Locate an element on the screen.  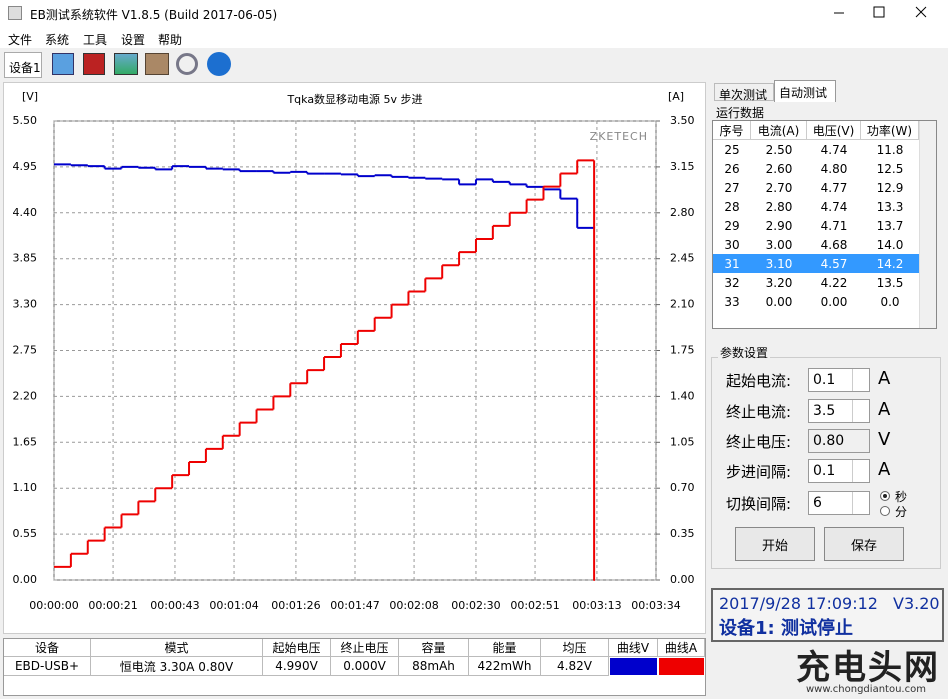
table-cell: 13.5 is located at coordinates (890, 282).